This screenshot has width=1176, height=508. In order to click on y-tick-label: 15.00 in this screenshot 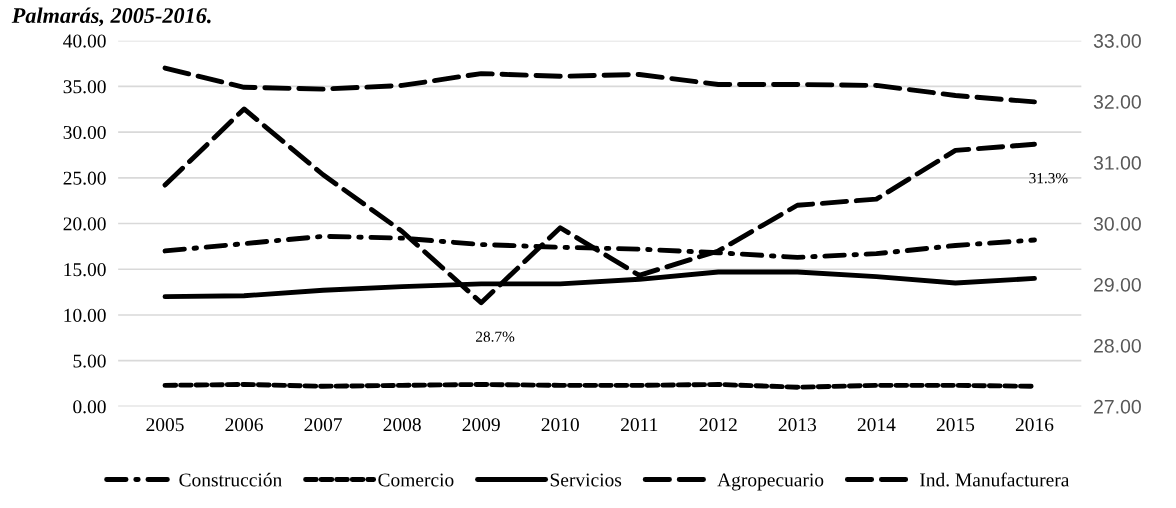, I will do `click(85, 270)`.